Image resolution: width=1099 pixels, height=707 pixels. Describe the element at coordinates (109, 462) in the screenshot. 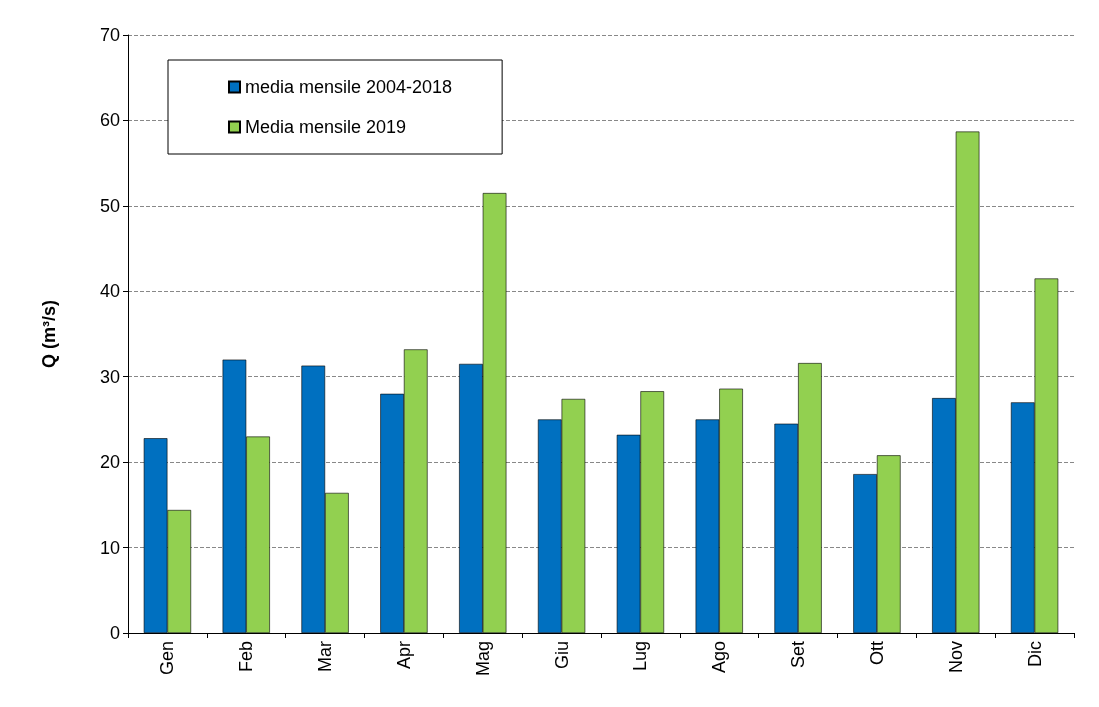

I see `y-tick-label: 20` at that location.